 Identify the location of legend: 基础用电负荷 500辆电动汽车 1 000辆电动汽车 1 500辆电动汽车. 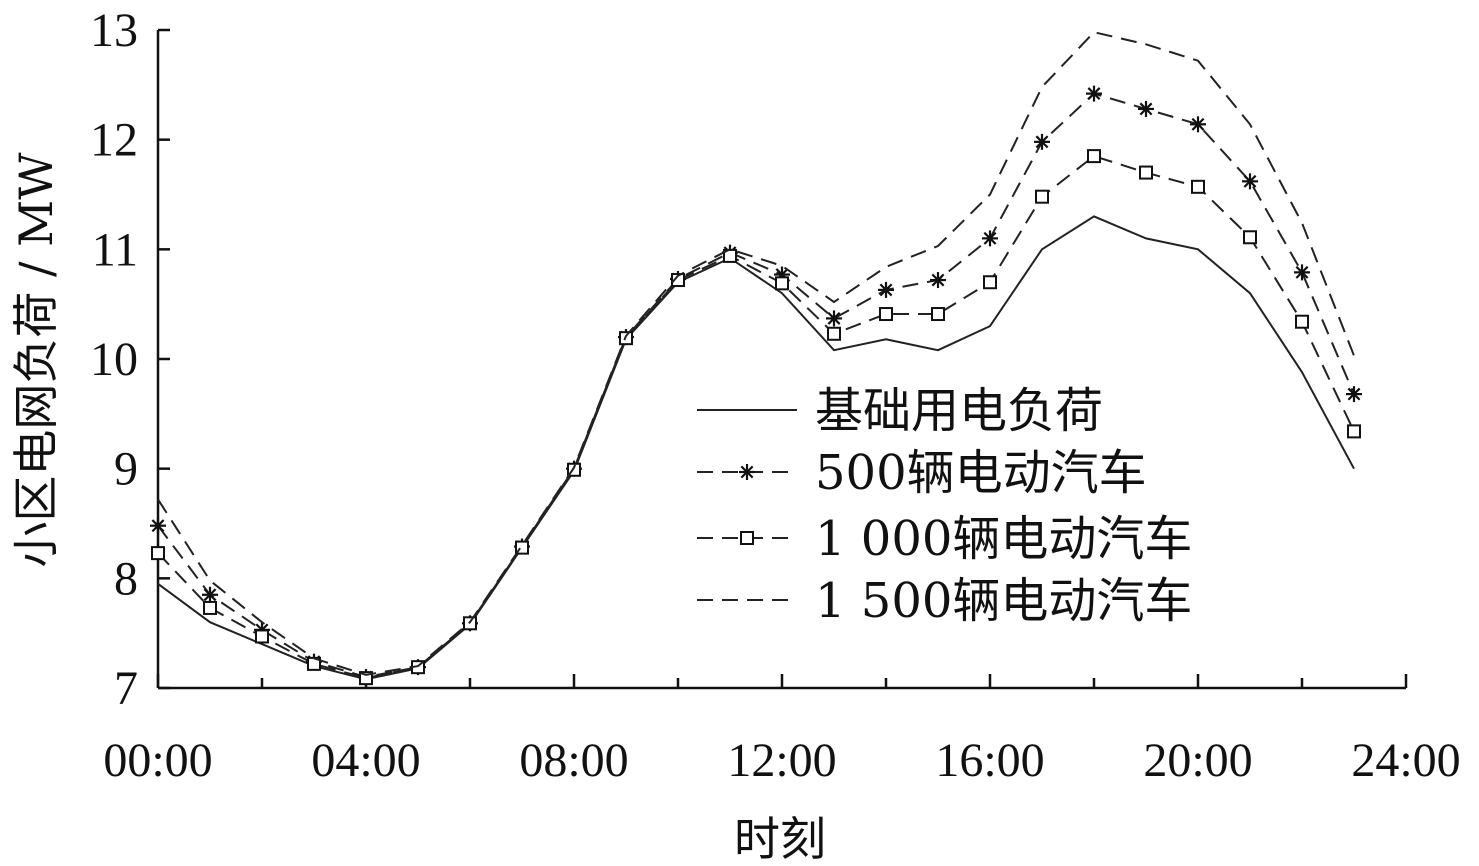
(944, 506).